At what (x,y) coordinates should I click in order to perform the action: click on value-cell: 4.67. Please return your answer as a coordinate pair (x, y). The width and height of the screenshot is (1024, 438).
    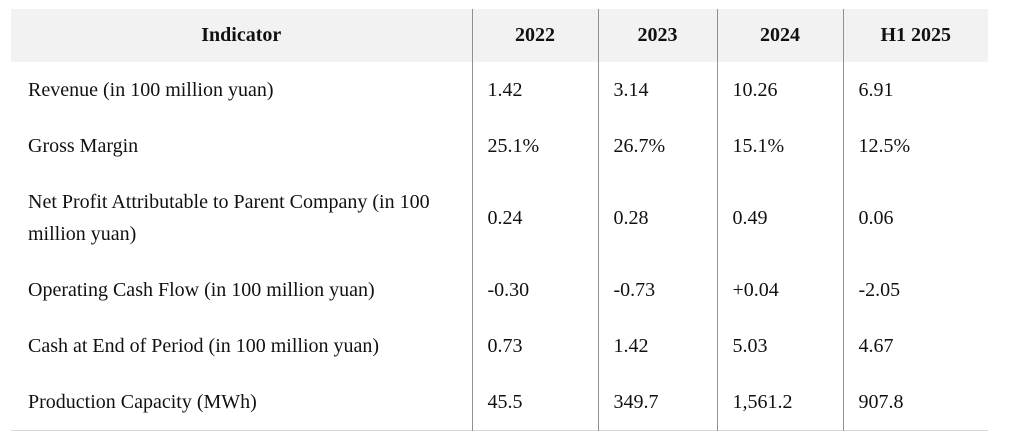
    Looking at the image, I should click on (915, 346).